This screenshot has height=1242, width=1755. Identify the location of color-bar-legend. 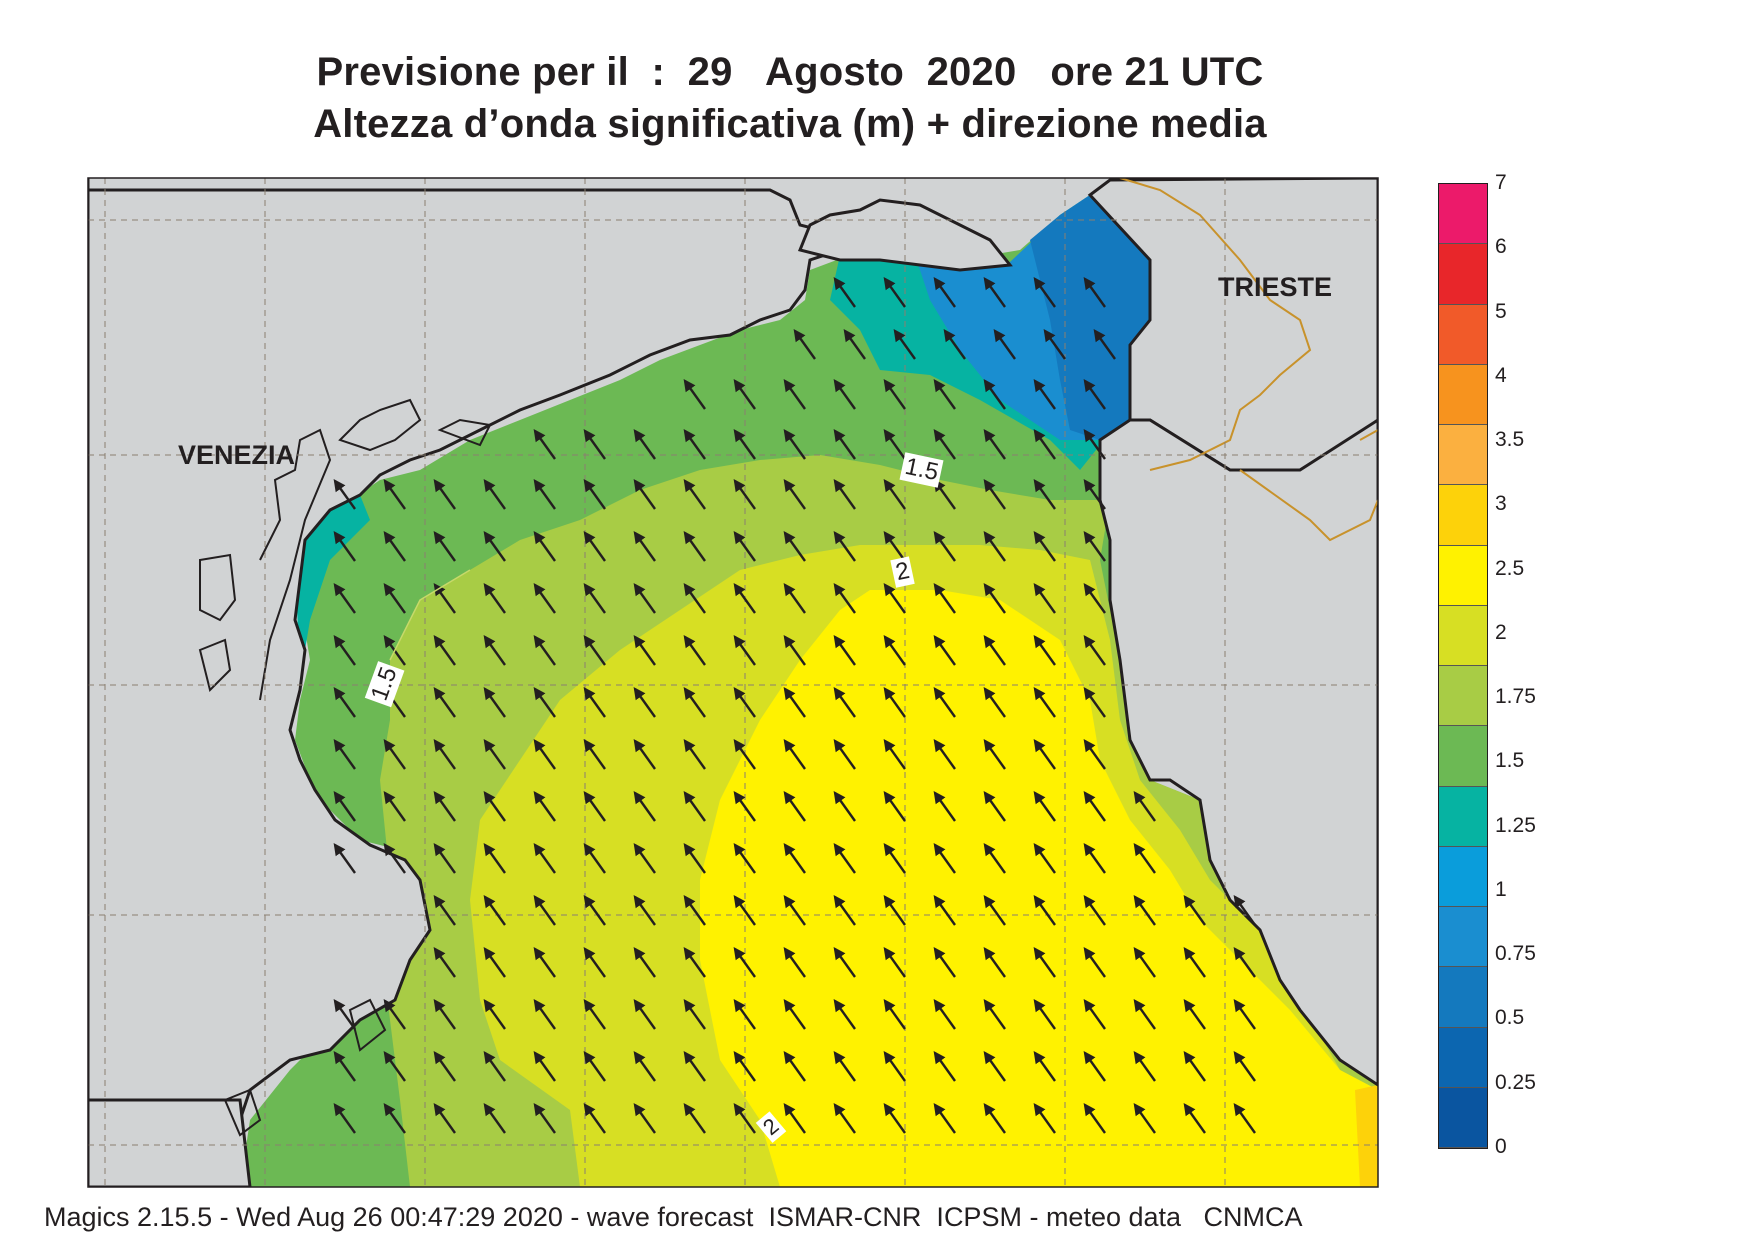
(1463, 666).